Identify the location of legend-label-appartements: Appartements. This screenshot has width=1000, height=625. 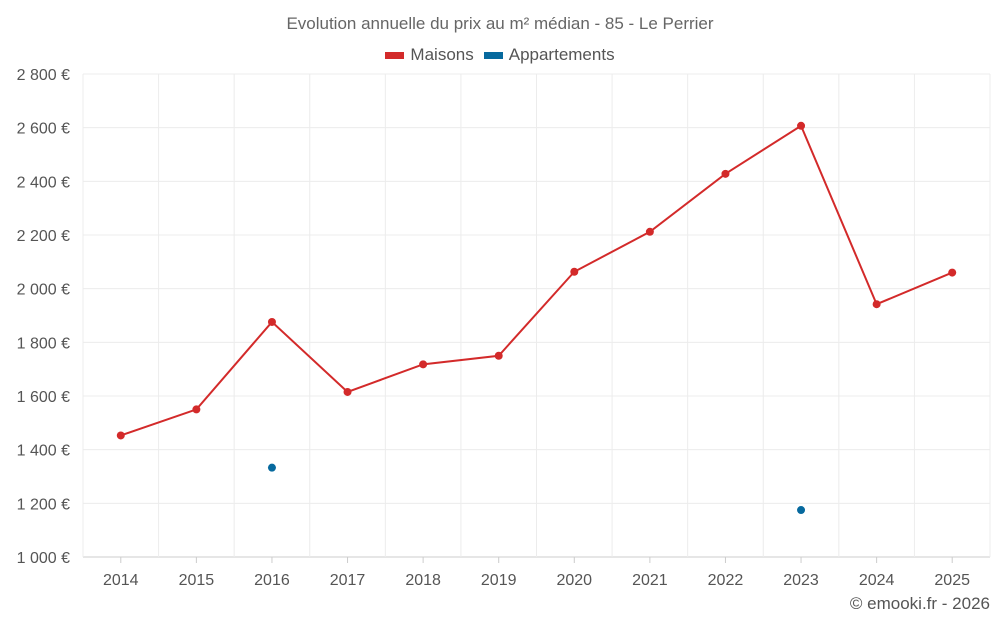
(561, 54).